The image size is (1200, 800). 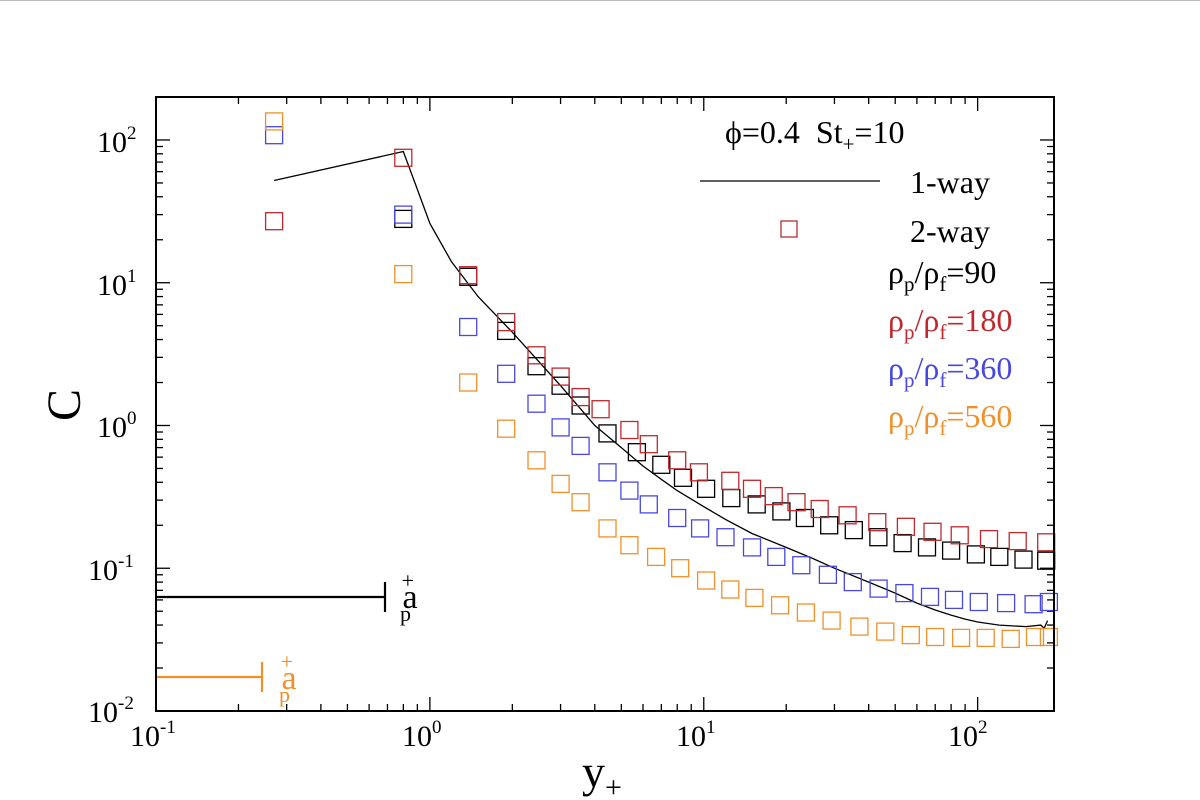 I want to click on y-tick-label: 10⁻¹, so click(x=111, y=569).